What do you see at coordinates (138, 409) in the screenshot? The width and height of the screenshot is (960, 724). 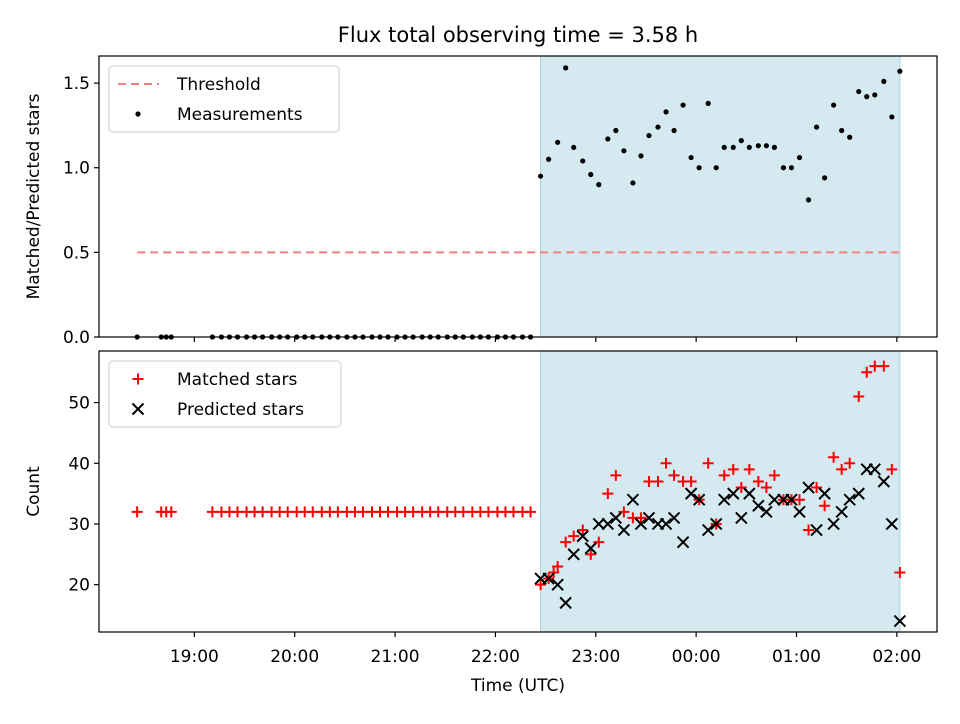 I see `legend-x-swatch` at bounding box center [138, 409].